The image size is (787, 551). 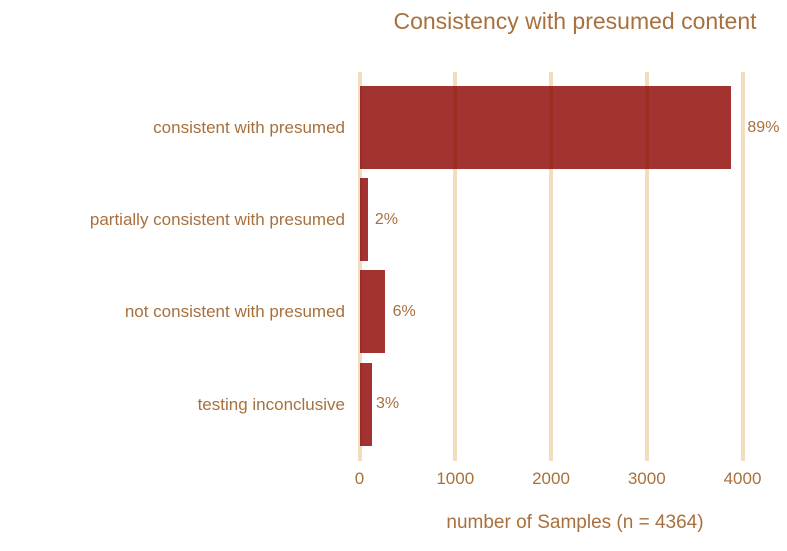 What do you see at coordinates (404, 311) in the screenshot?
I see `percent-label: 6%` at bounding box center [404, 311].